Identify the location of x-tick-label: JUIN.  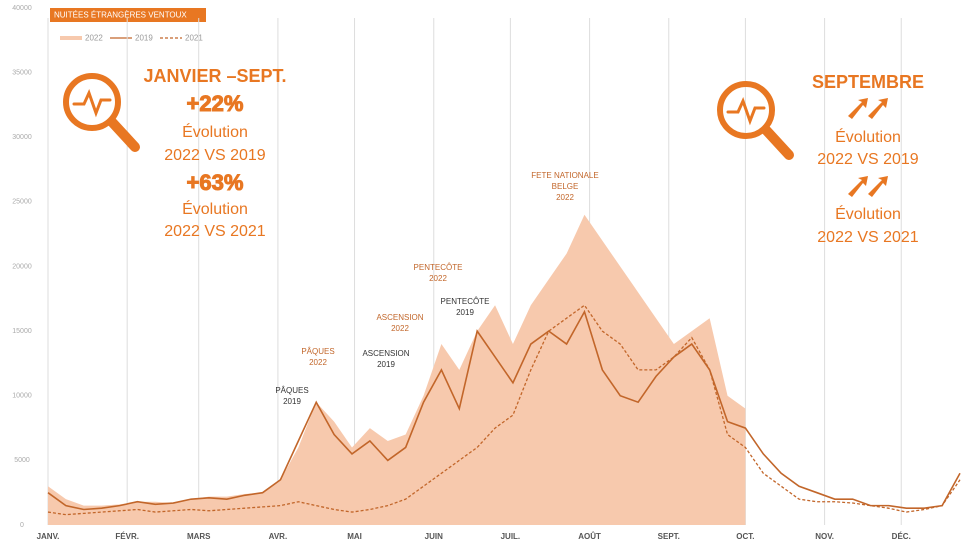
(434, 536).